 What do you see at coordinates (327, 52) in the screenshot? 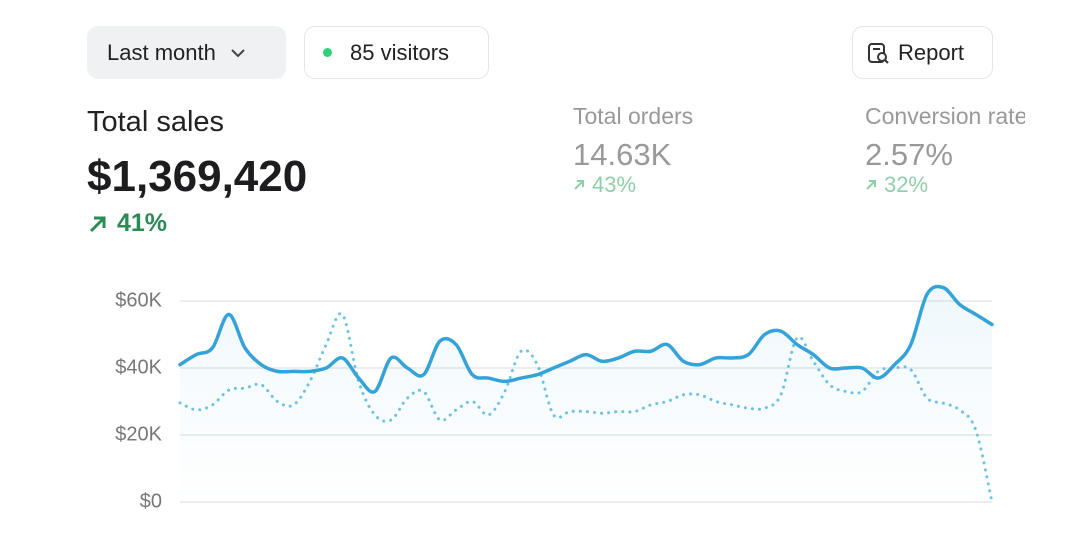
I see `live-dot` at bounding box center [327, 52].